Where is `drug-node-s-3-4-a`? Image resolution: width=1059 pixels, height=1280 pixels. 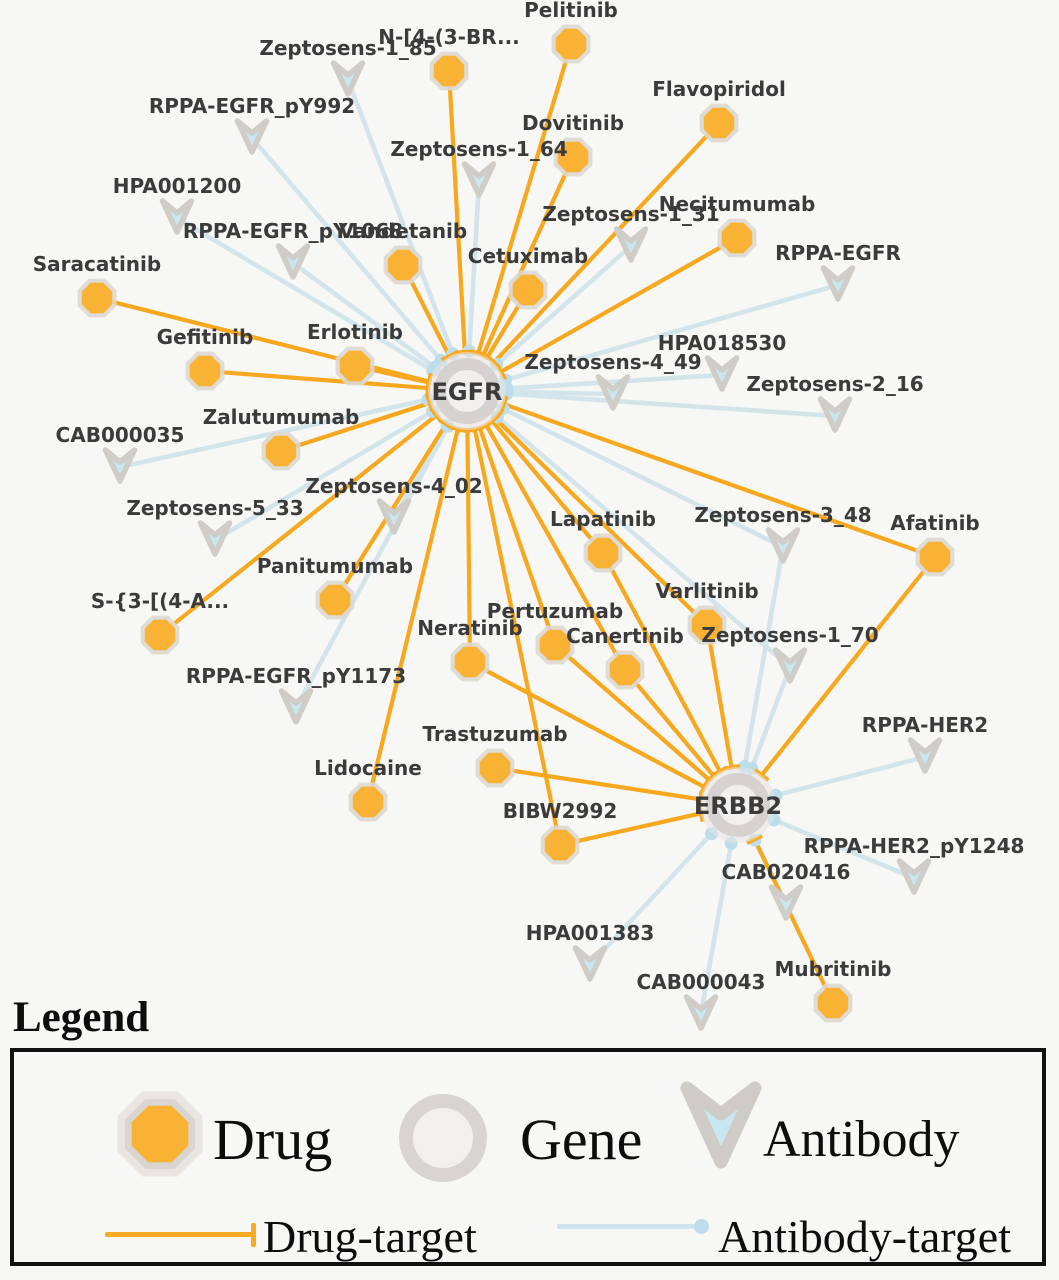
drug-node-s-3-4-a is located at coordinates (160, 635).